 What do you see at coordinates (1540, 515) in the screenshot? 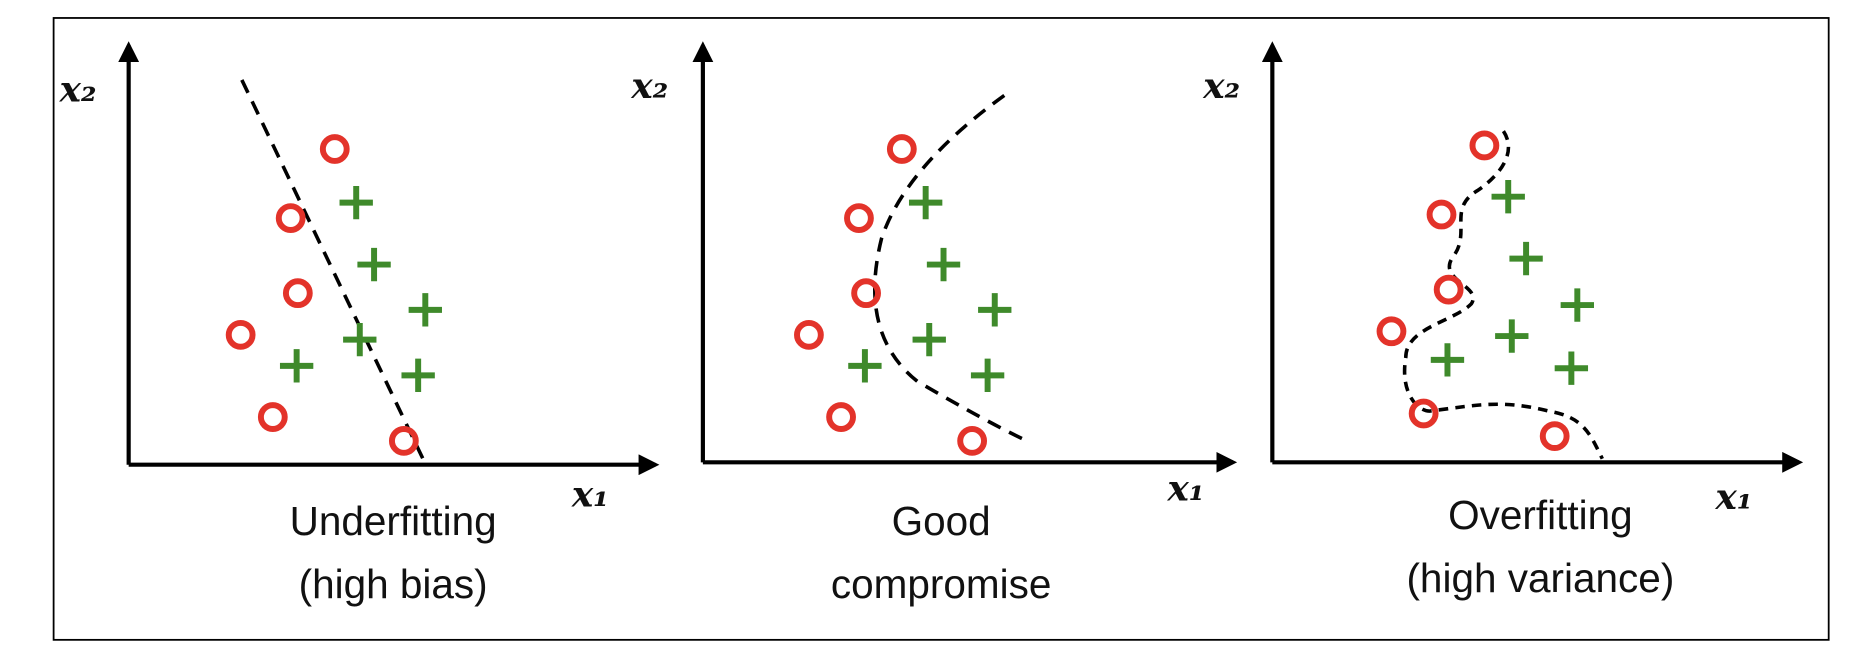
I see `panel-title: Overfitting` at bounding box center [1540, 515].